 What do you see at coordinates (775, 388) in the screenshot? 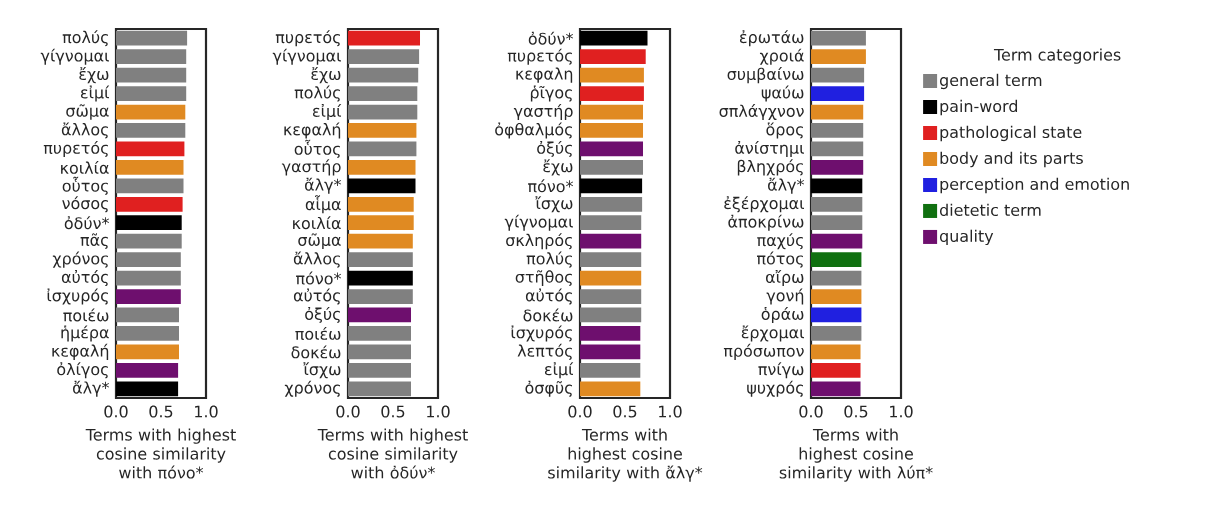
I see `y-tick-label: ψυχρός` at bounding box center [775, 388].